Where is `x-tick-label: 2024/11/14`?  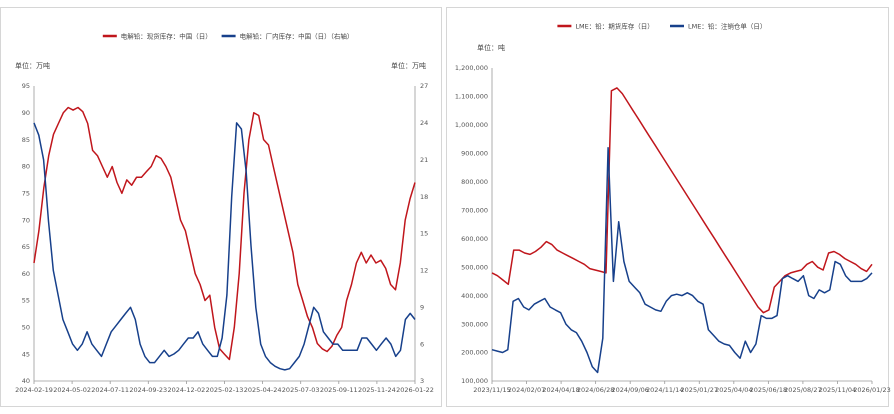 x-tick-label: 2024/11/14 is located at coordinates (664, 390).